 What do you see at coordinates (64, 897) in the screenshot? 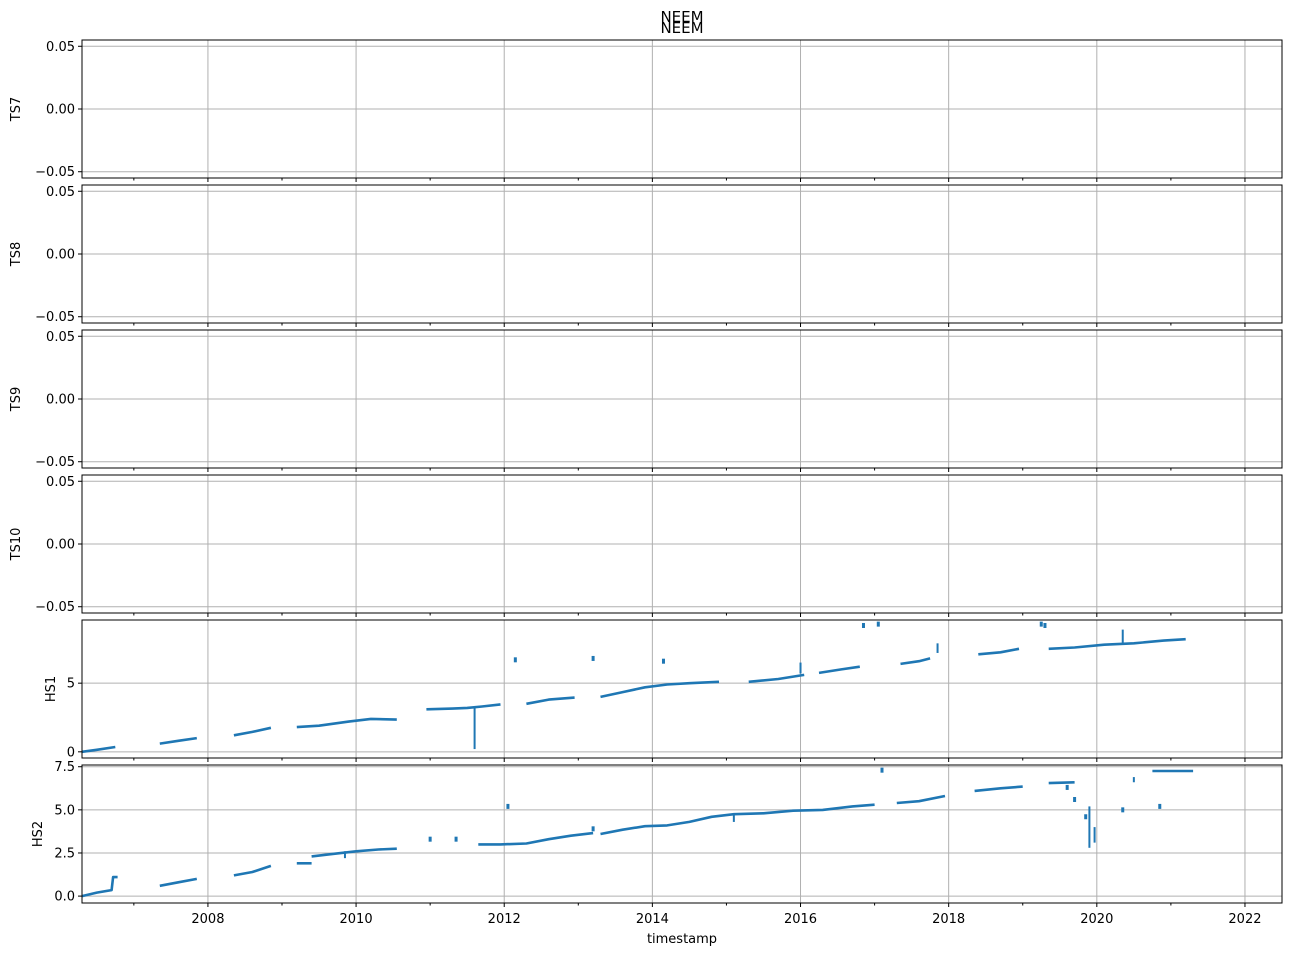
I see `y-tick-label: 0.0` at bounding box center [64, 897].